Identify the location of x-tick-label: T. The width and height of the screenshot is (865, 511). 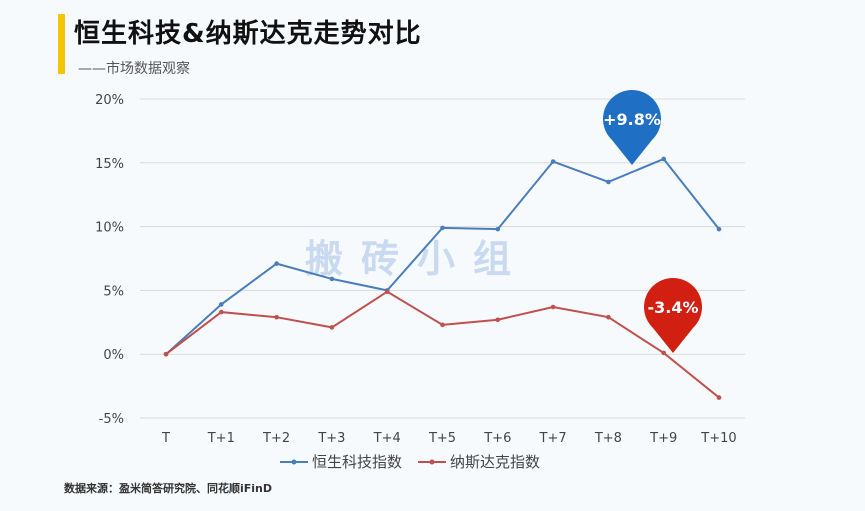
(165, 438).